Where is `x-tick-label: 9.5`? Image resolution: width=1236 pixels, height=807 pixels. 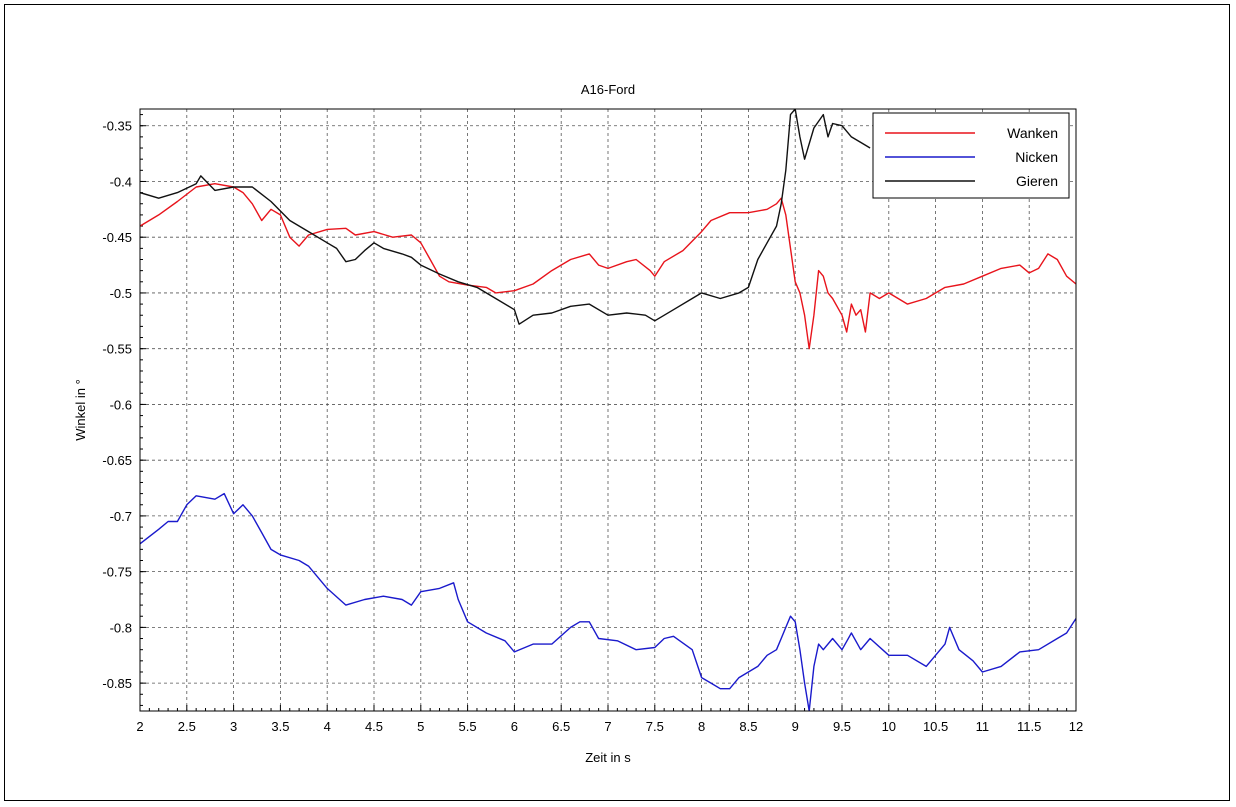
x-tick-label: 9.5 is located at coordinates (842, 726).